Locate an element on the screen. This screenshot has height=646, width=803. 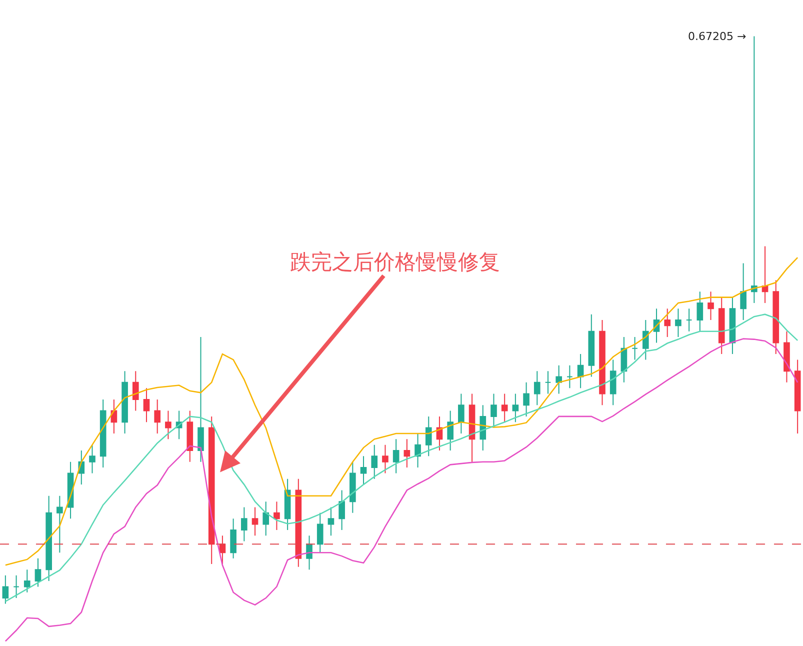
annotation: 跌完之后价格慢慢修复 is located at coordinates (395, 262).